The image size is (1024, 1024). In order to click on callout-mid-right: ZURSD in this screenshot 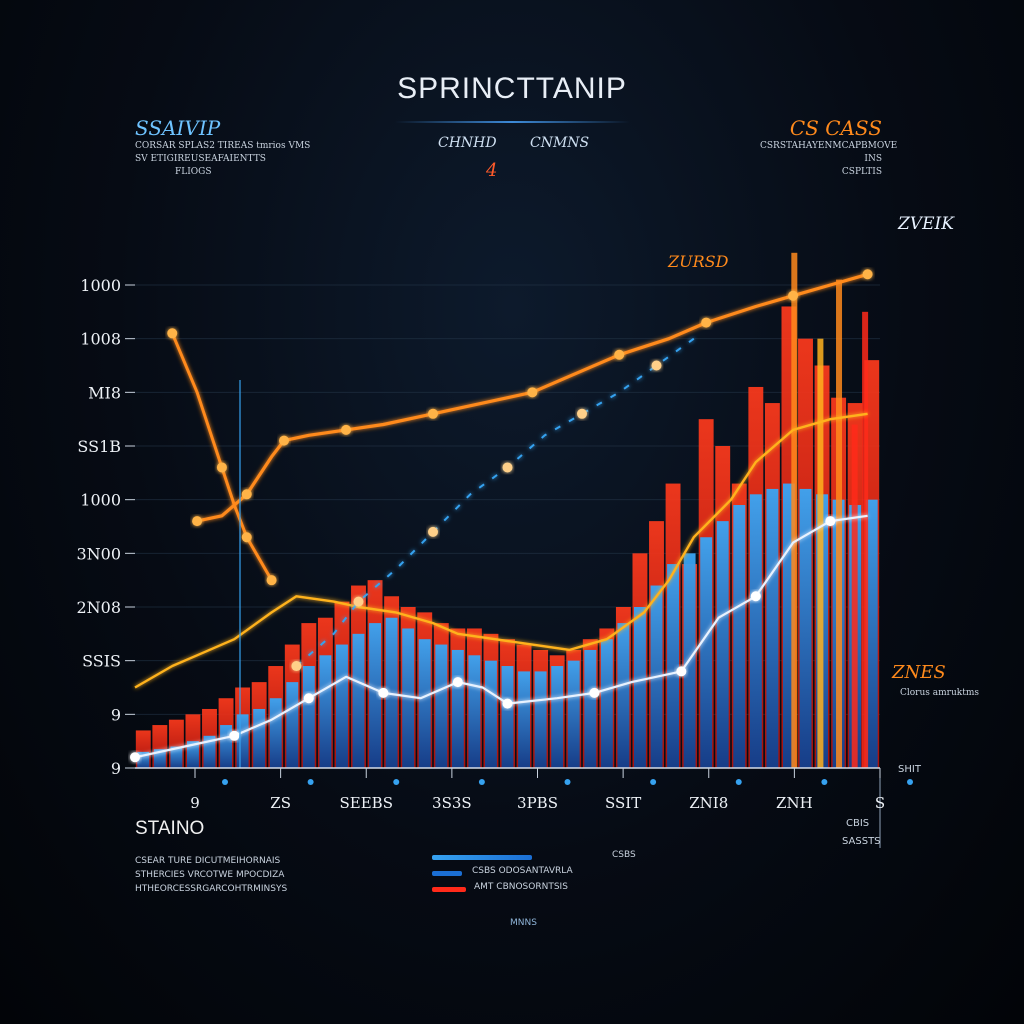, I will do `click(698, 261)`.